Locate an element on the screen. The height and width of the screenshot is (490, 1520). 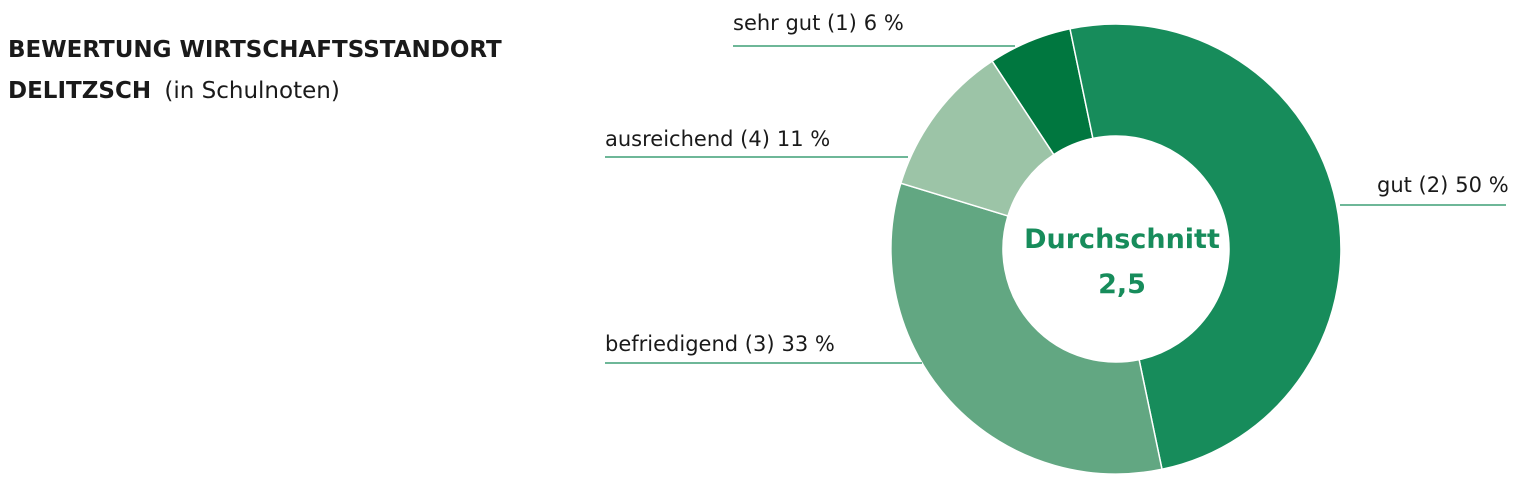
center-value: 2,5 is located at coordinates (1122, 284).